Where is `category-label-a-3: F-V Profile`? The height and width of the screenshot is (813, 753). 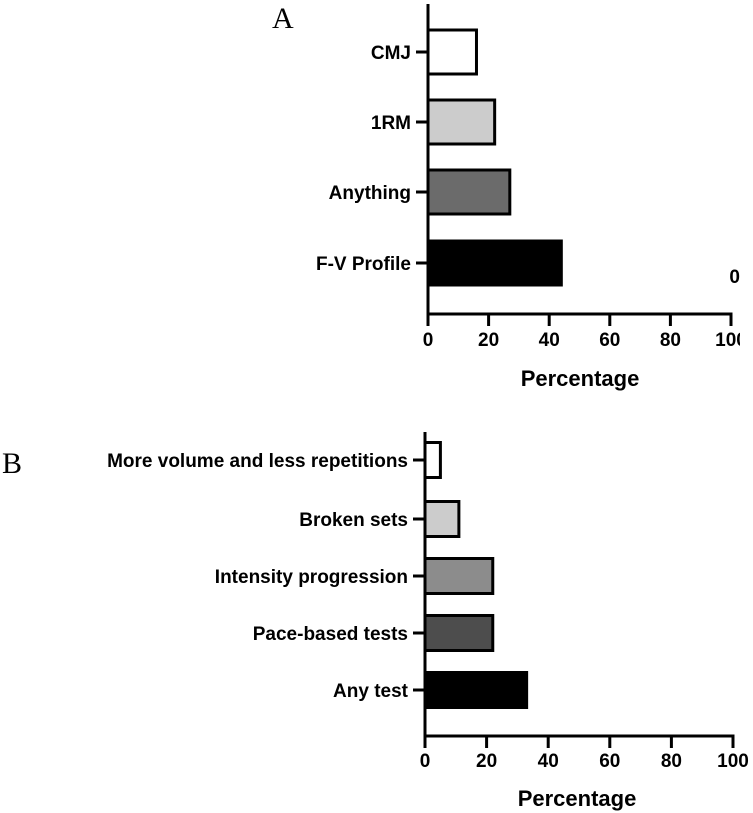
category-label-a-3: F-V Profile is located at coordinates (363, 264).